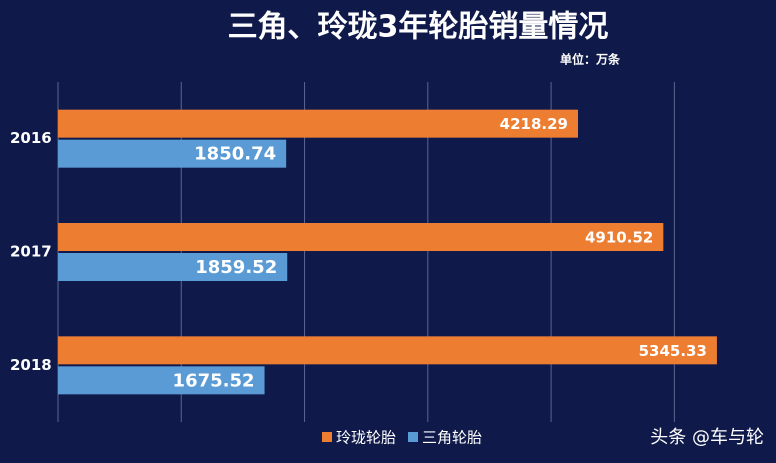  Describe the element at coordinates (366, 438) in the screenshot. I see `legend-label: 玲珑轮胎` at that location.